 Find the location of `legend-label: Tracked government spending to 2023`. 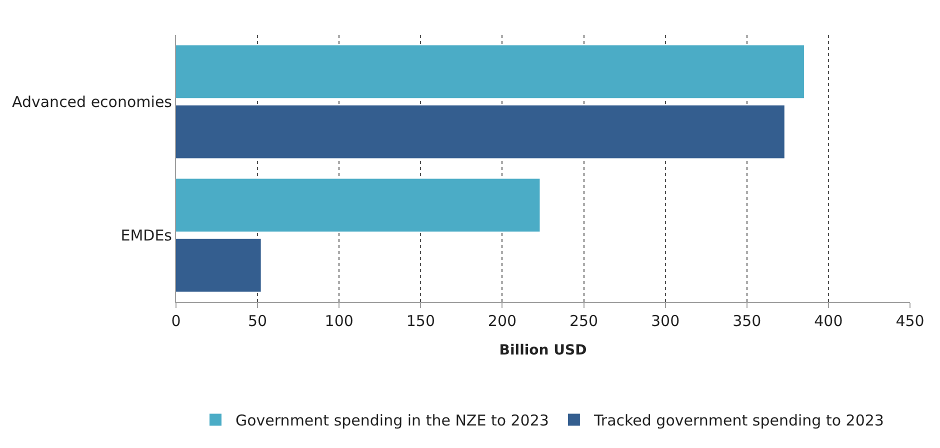

legend-label: Tracked government spending to 2023 is located at coordinates (738, 421).